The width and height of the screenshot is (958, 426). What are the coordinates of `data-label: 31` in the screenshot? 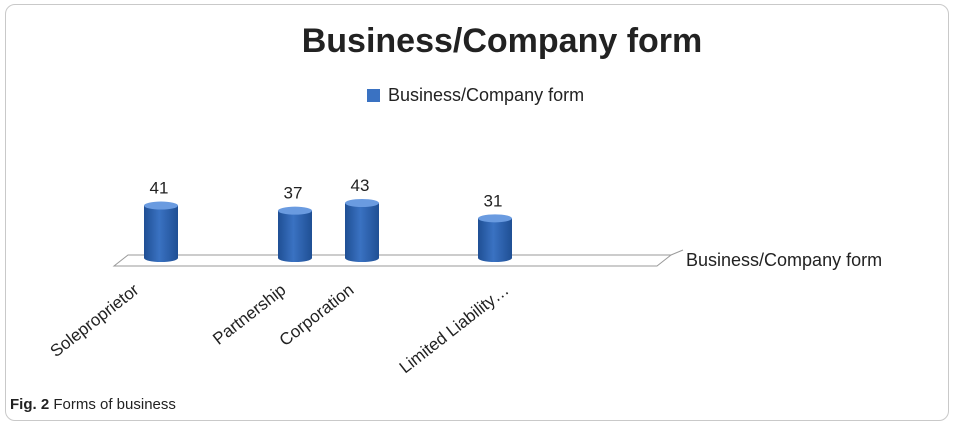 It's located at (493, 200).